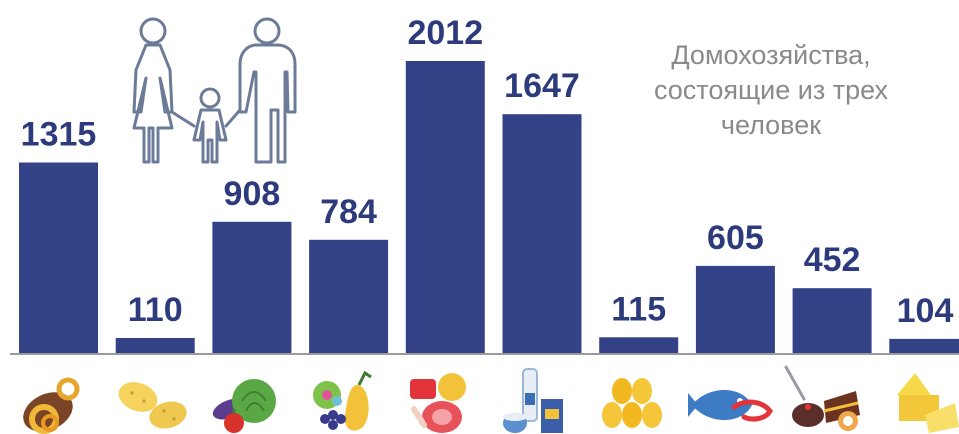 The height and width of the screenshot is (434, 959). Describe the element at coordinates (771, 125) in the screenshot. I see `chart-title-line-3: человек` at that location.